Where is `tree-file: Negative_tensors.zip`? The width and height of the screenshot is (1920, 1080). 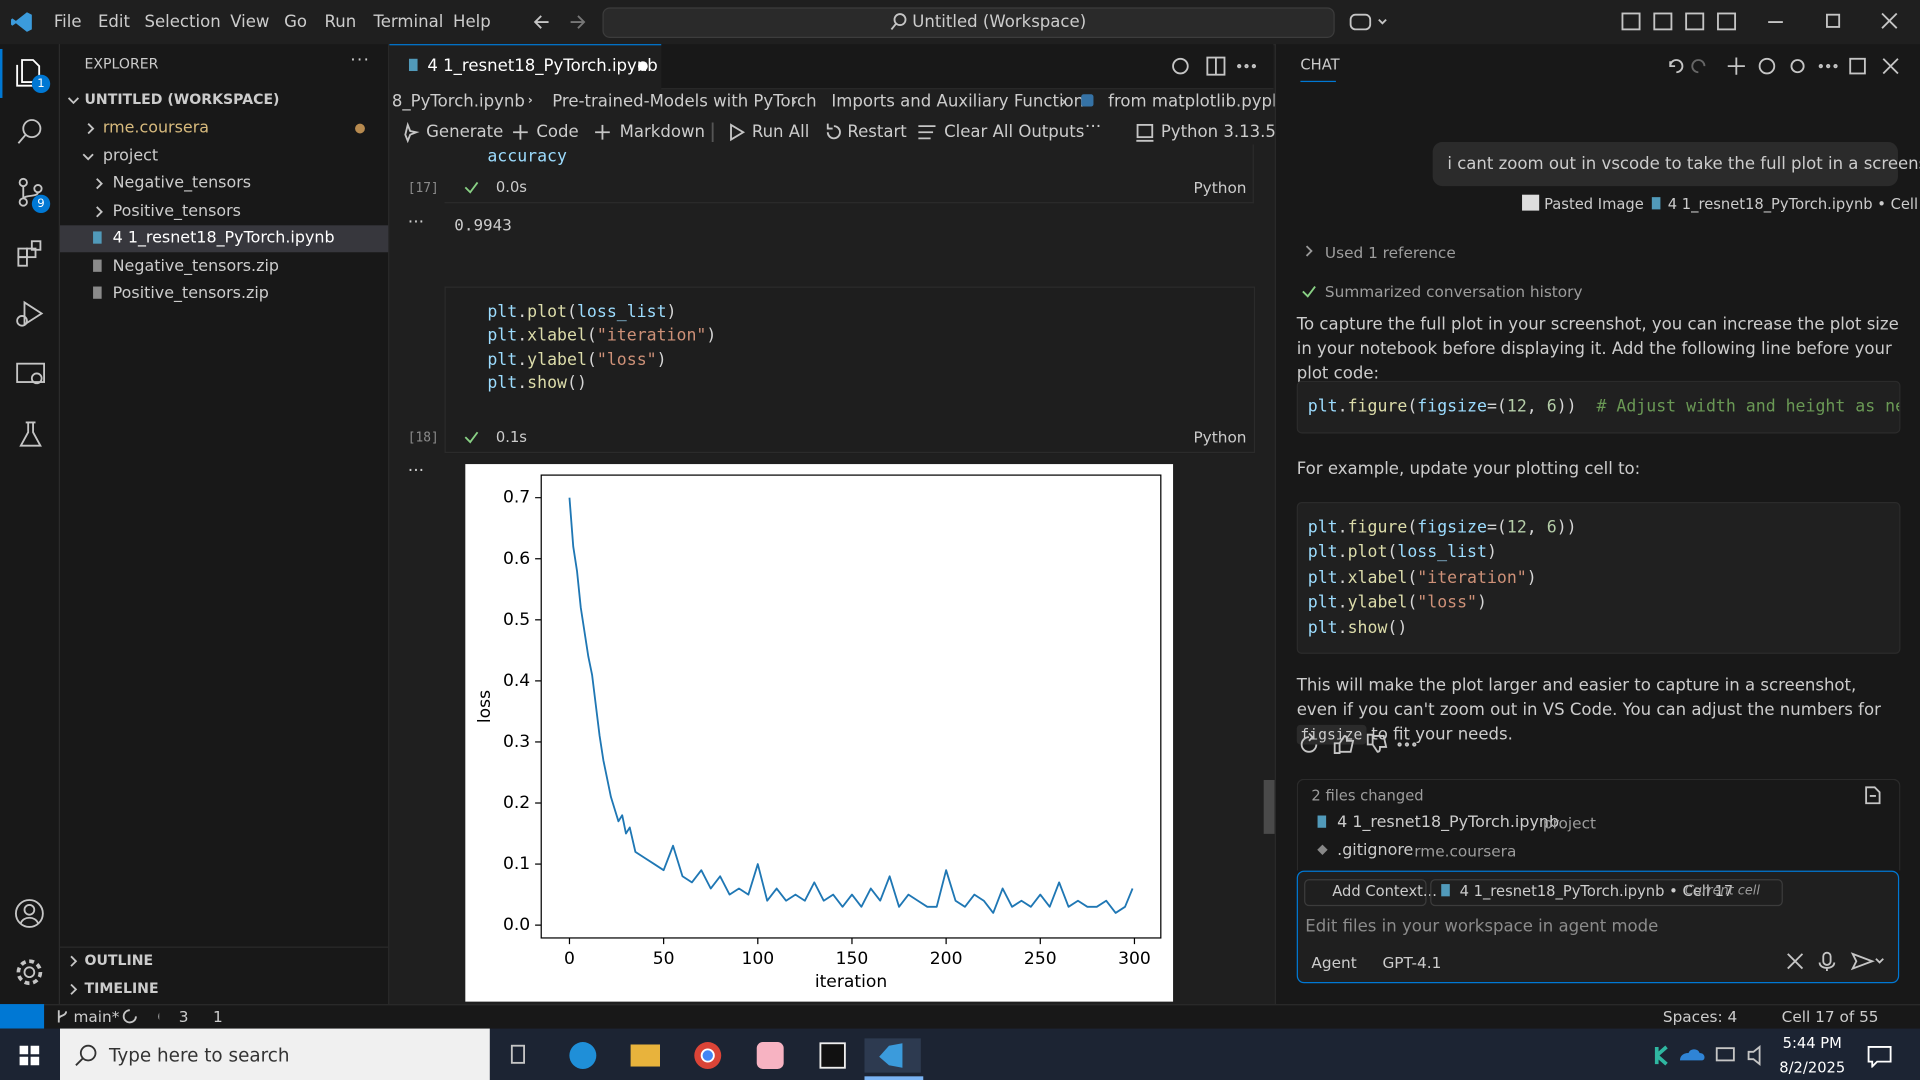 tree-file: Negative_tensors.zip is located at coordinates (195, 266).